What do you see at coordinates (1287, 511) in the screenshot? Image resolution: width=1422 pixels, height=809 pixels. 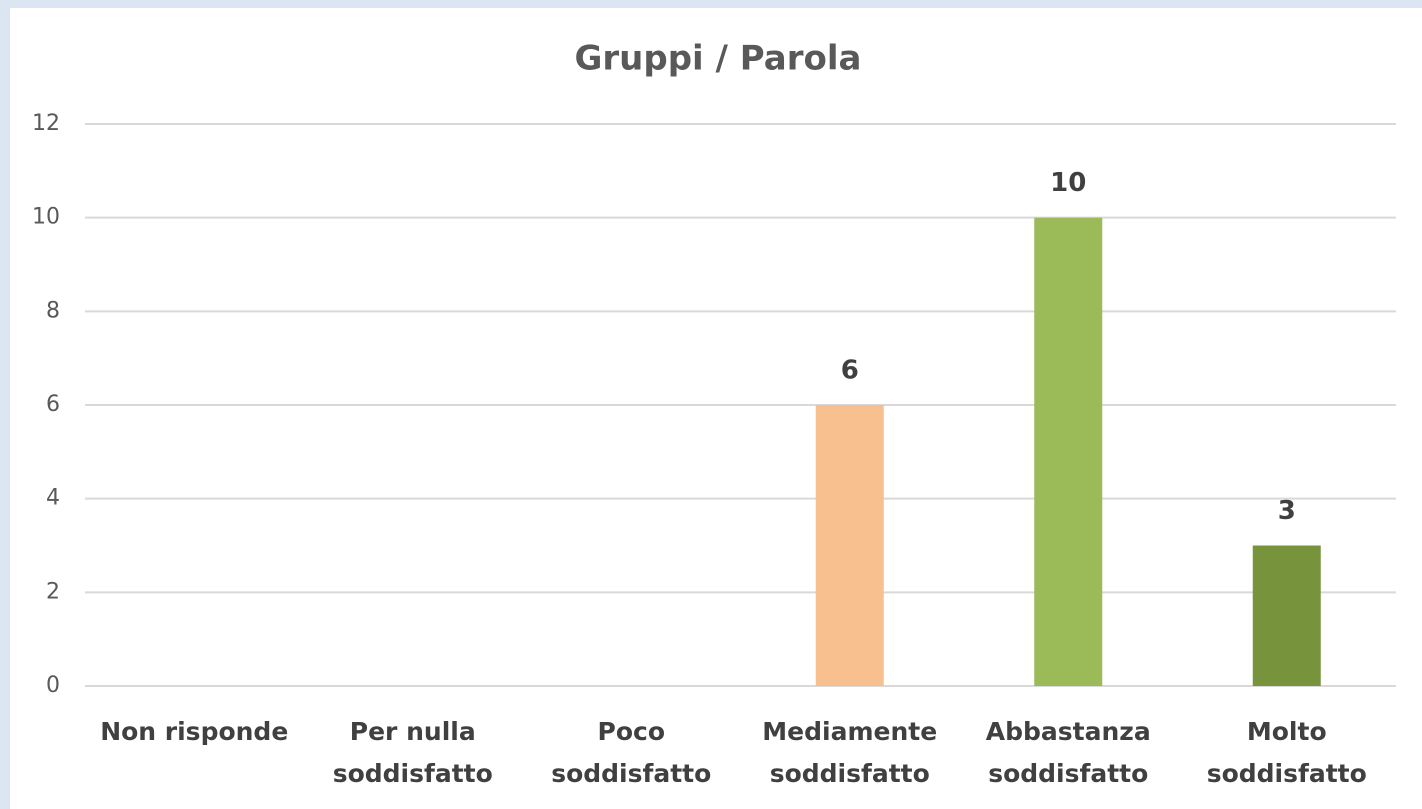 I see `data-label: 3` at bounding box center [1287, 511].